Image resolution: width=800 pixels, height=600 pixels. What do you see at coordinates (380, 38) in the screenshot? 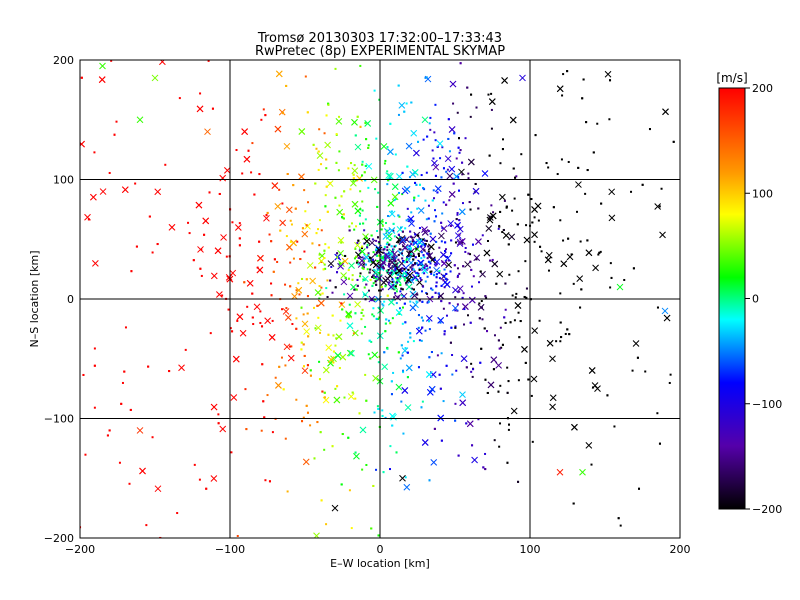
I see `chart-title: Tromsø 20130303 17:32:00–17:33:43` at bounding box center [380, 38].